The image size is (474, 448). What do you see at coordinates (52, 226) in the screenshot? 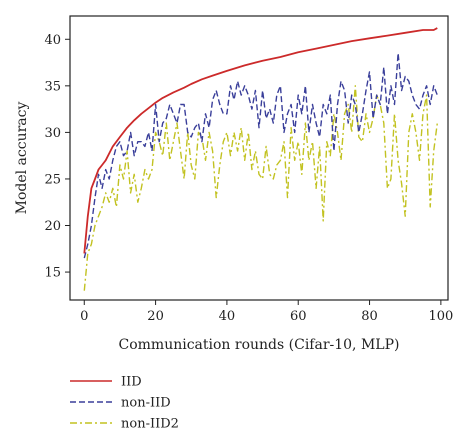
I see `y-tick-label: 20` at bounding box center [52, 226].